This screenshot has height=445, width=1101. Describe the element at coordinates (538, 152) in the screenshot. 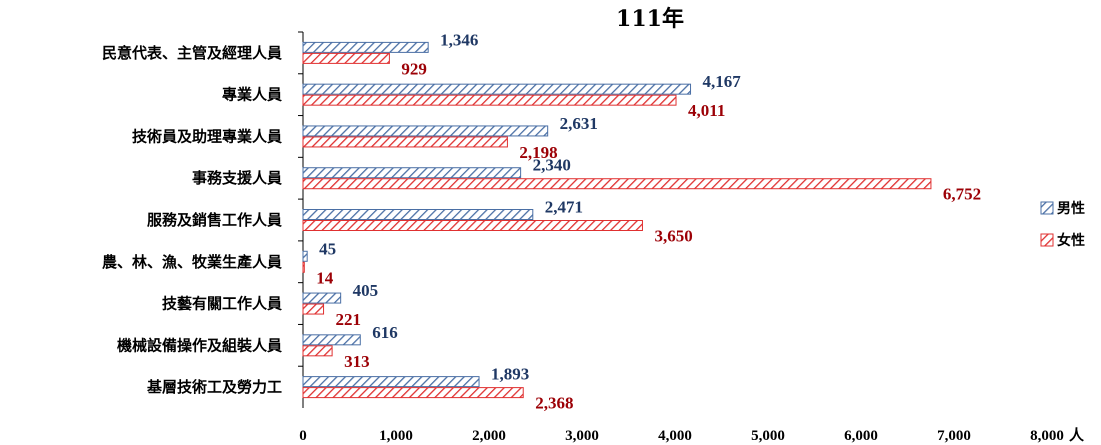

I see `data-label-female: 2,198` at that location.